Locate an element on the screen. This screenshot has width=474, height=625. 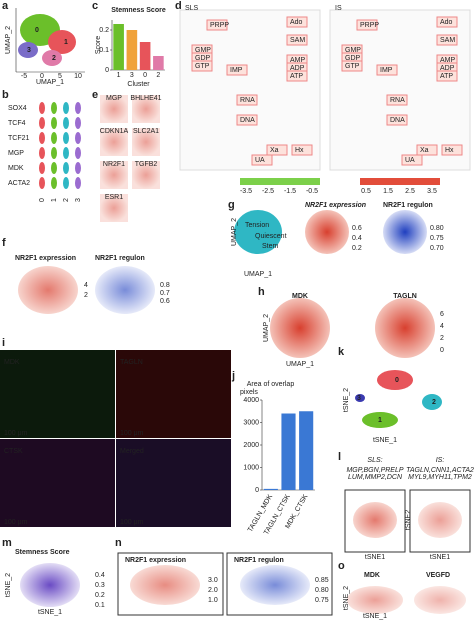
node-label: Ado is located at coordinates (296, 22).